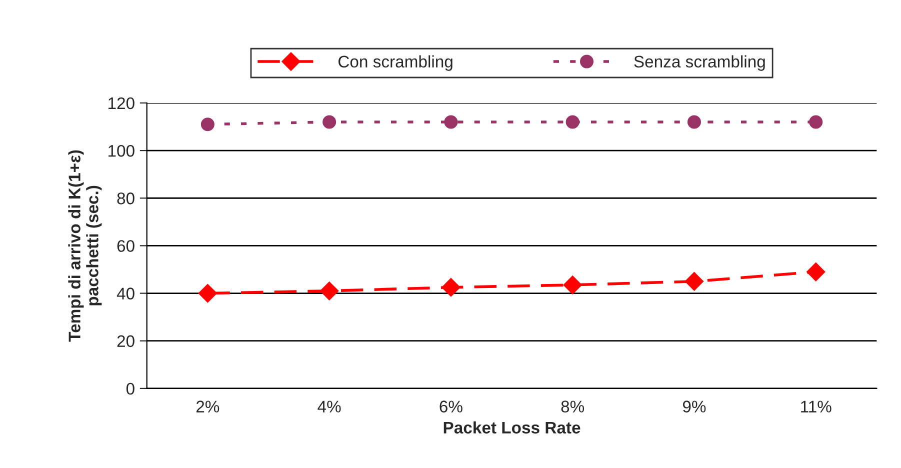 Image resolution: width=901 pixels, height=468 pixels. I want to click on y-tick-label: 20, so click(125, 341).